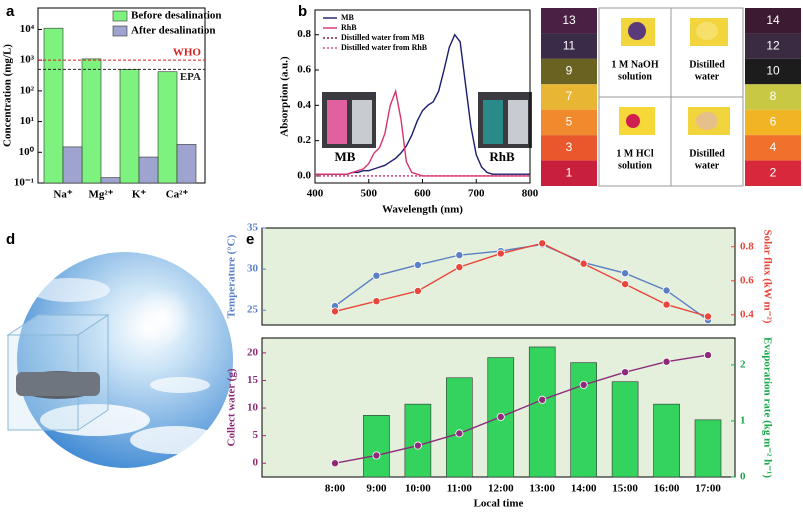 This screenshot has height=514, width=803. Describe the element at coordinates (304, 175) in the screenshot. I see `y-tick-label: 0.0` at that location.